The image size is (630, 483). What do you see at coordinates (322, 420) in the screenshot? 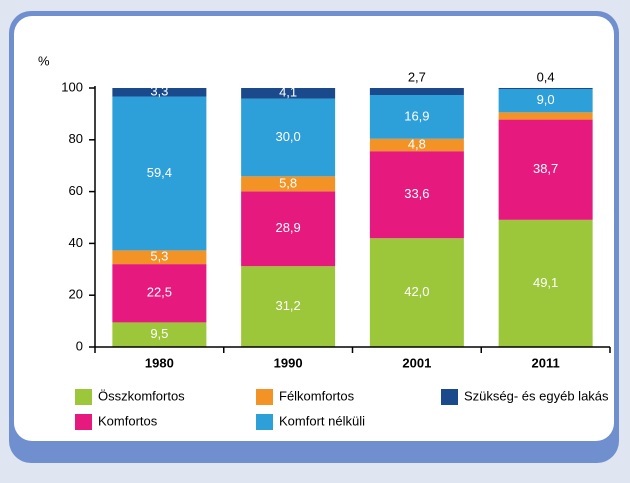
I see `legend-label: Komfort nélküli` at bounding box center [322, 420].